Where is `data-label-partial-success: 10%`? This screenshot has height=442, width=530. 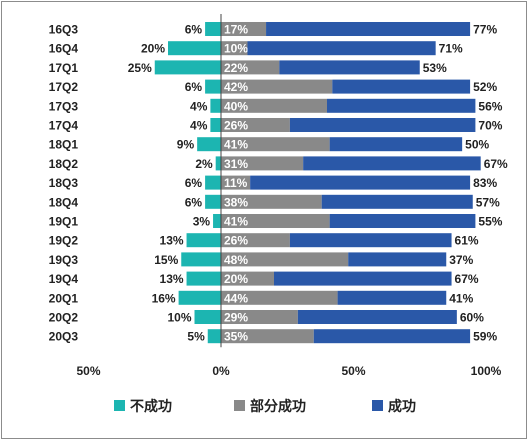 data-label-partial-success: 10% is located at coordinates (236, 49).